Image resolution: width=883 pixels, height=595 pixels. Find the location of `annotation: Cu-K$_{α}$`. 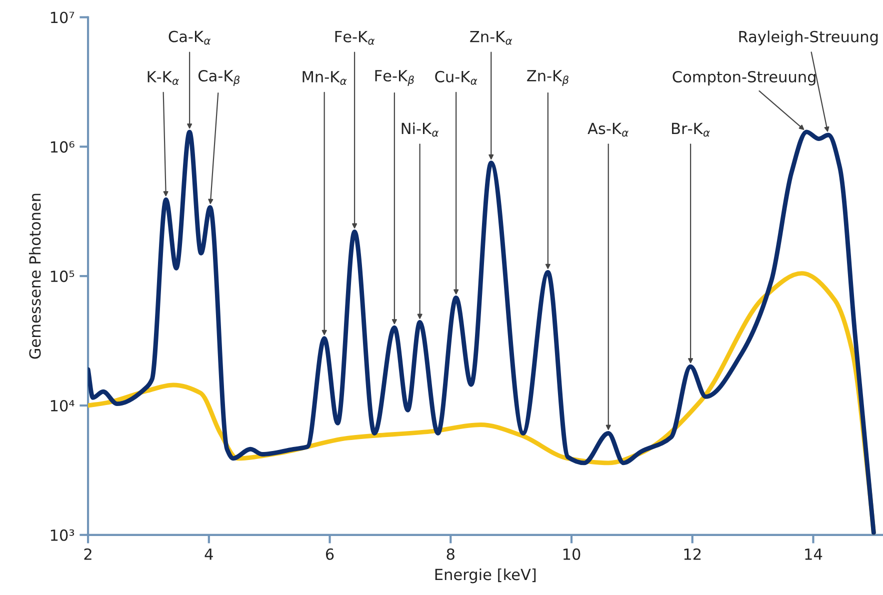

annotation: Cu-K$_{α}$ is located at coordinates (456, 77).